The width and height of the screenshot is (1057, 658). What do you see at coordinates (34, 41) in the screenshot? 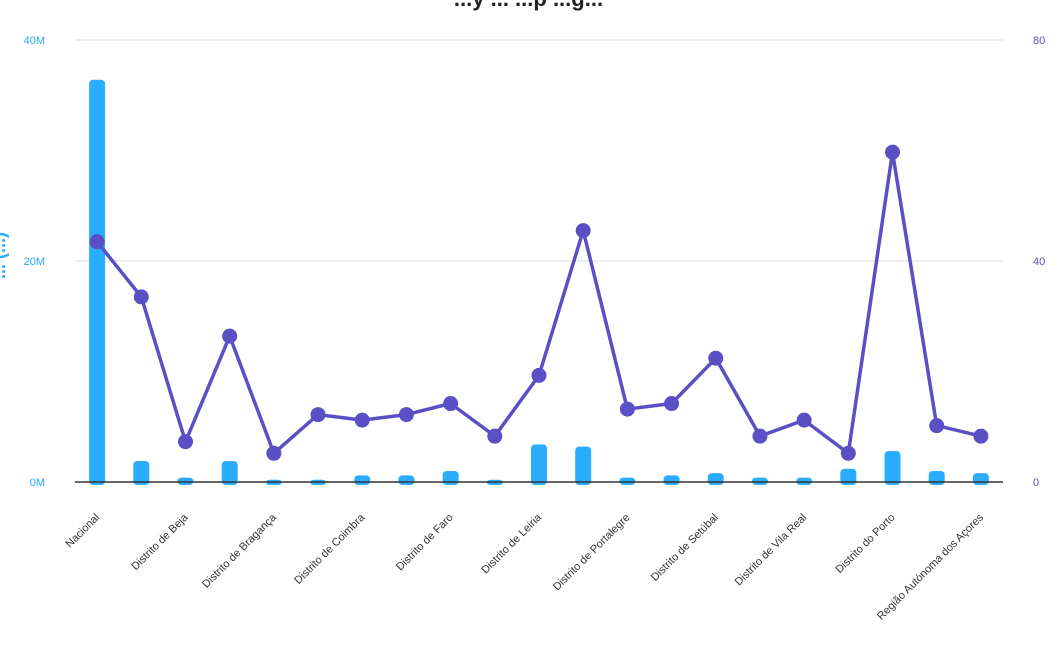
I see `left-tick-label: 40M` at bounding box center [34, 41].